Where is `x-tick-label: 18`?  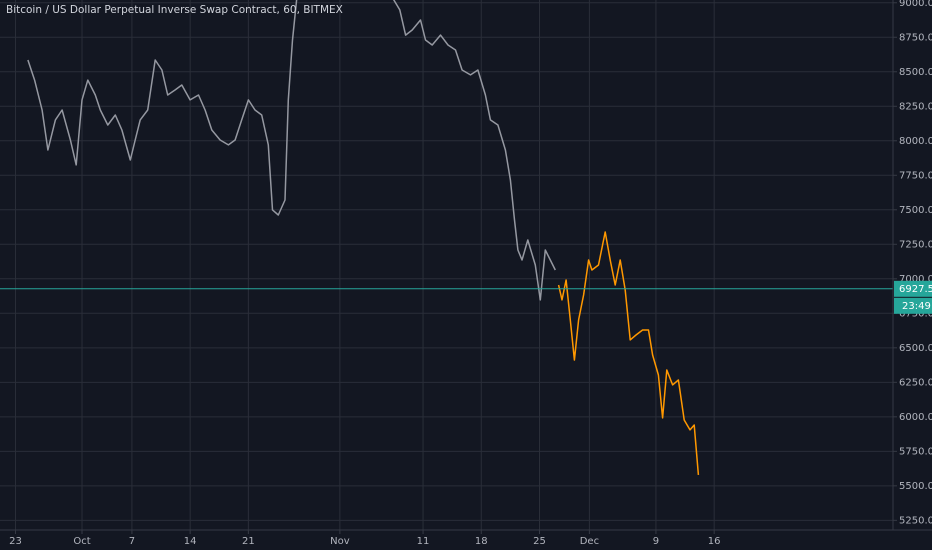
x-tick-label: 18 is located at coordinates (481, 541).